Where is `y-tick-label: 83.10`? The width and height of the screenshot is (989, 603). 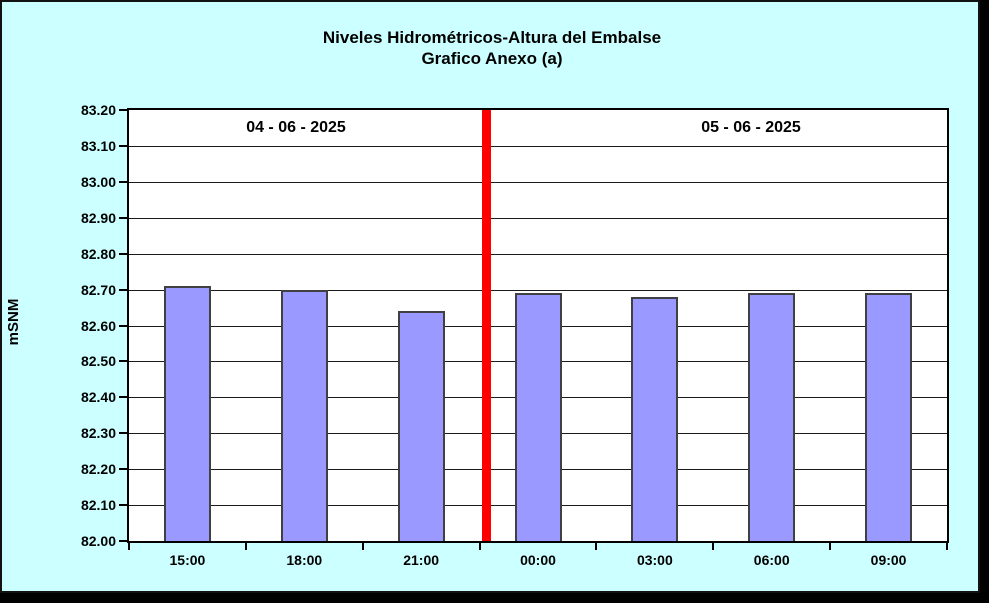
y-tick-label: 83.10 is located at coordinates (98, 145).